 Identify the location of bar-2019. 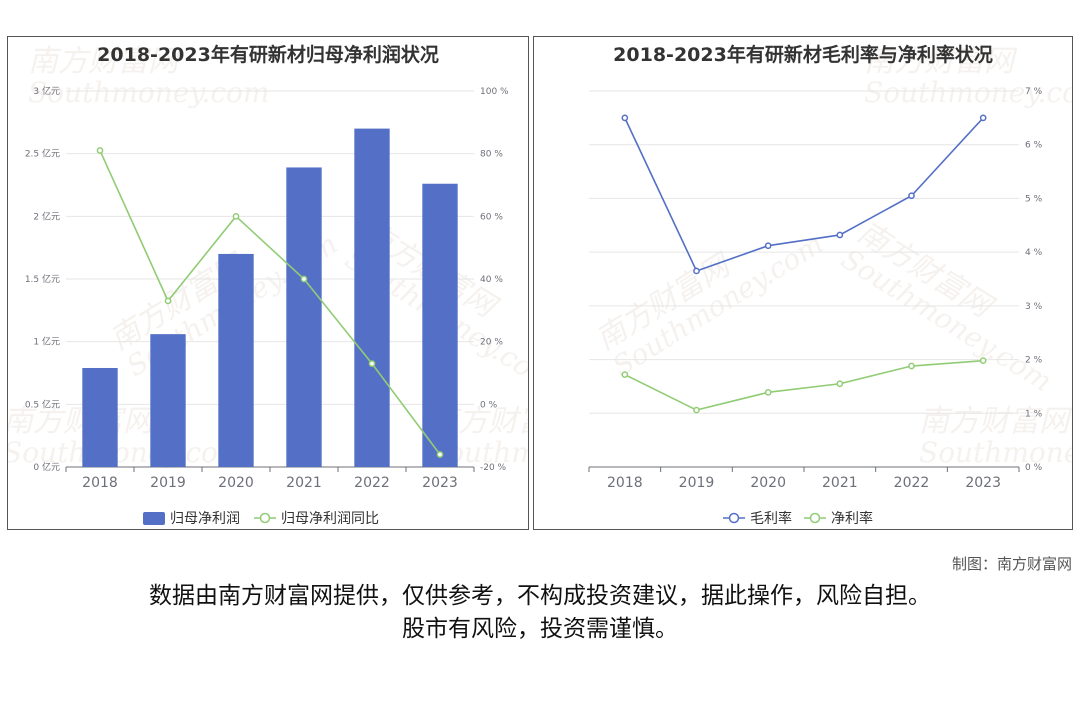
(168, 400).